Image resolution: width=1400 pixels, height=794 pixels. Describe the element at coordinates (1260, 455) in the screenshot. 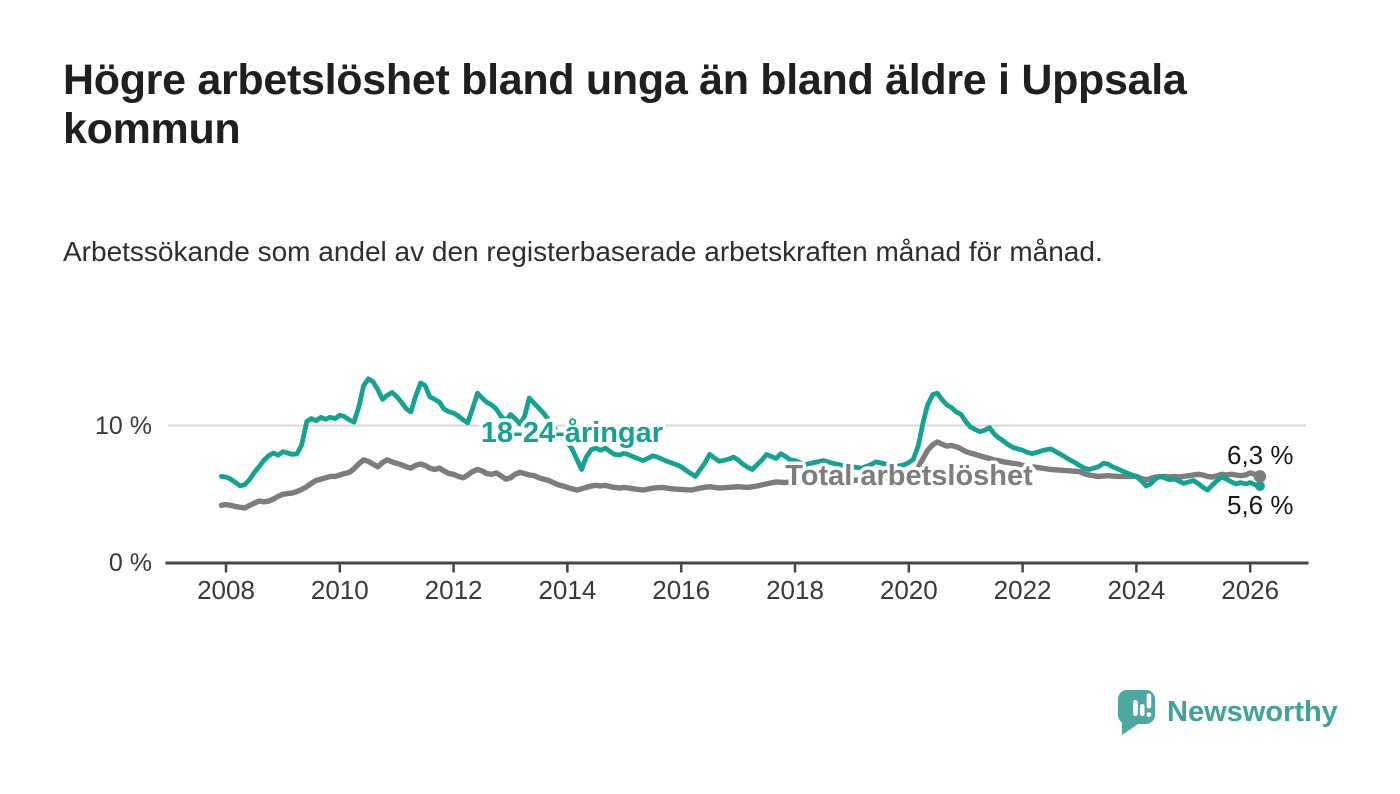

I see `end-value-label-total: 6,3 %` at that location.